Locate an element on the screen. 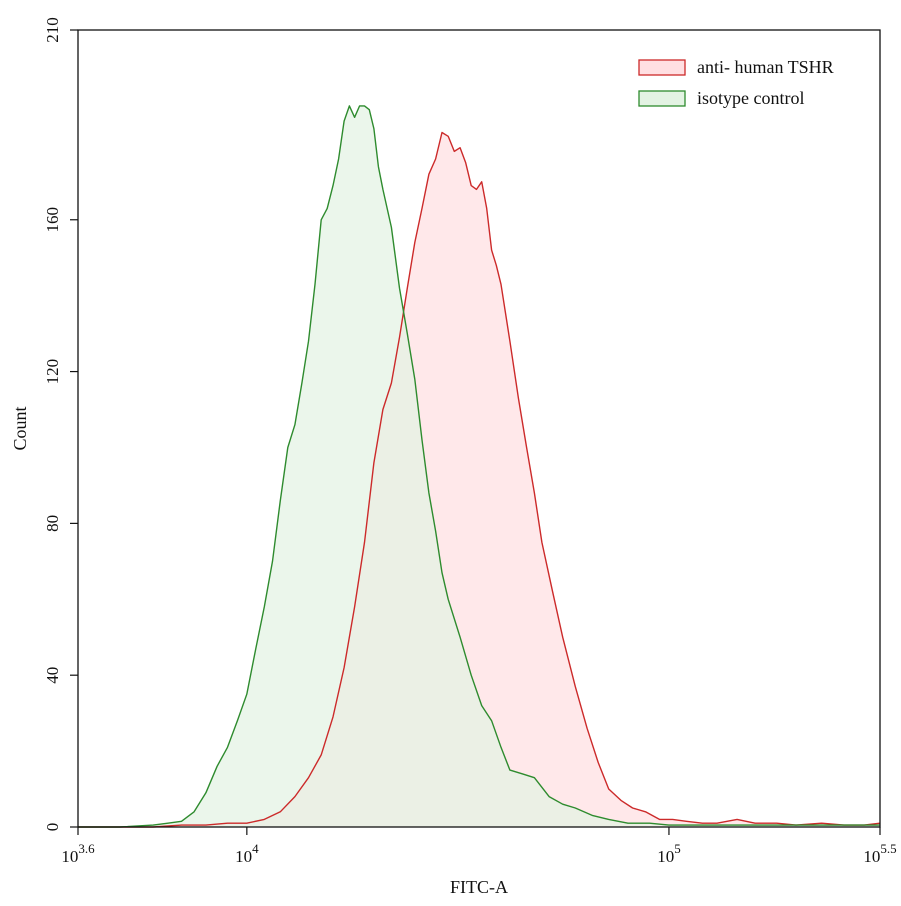 The height and width of the screenshot is (906, 901). legend-label: isotype control is located at coordinates (750, 98).